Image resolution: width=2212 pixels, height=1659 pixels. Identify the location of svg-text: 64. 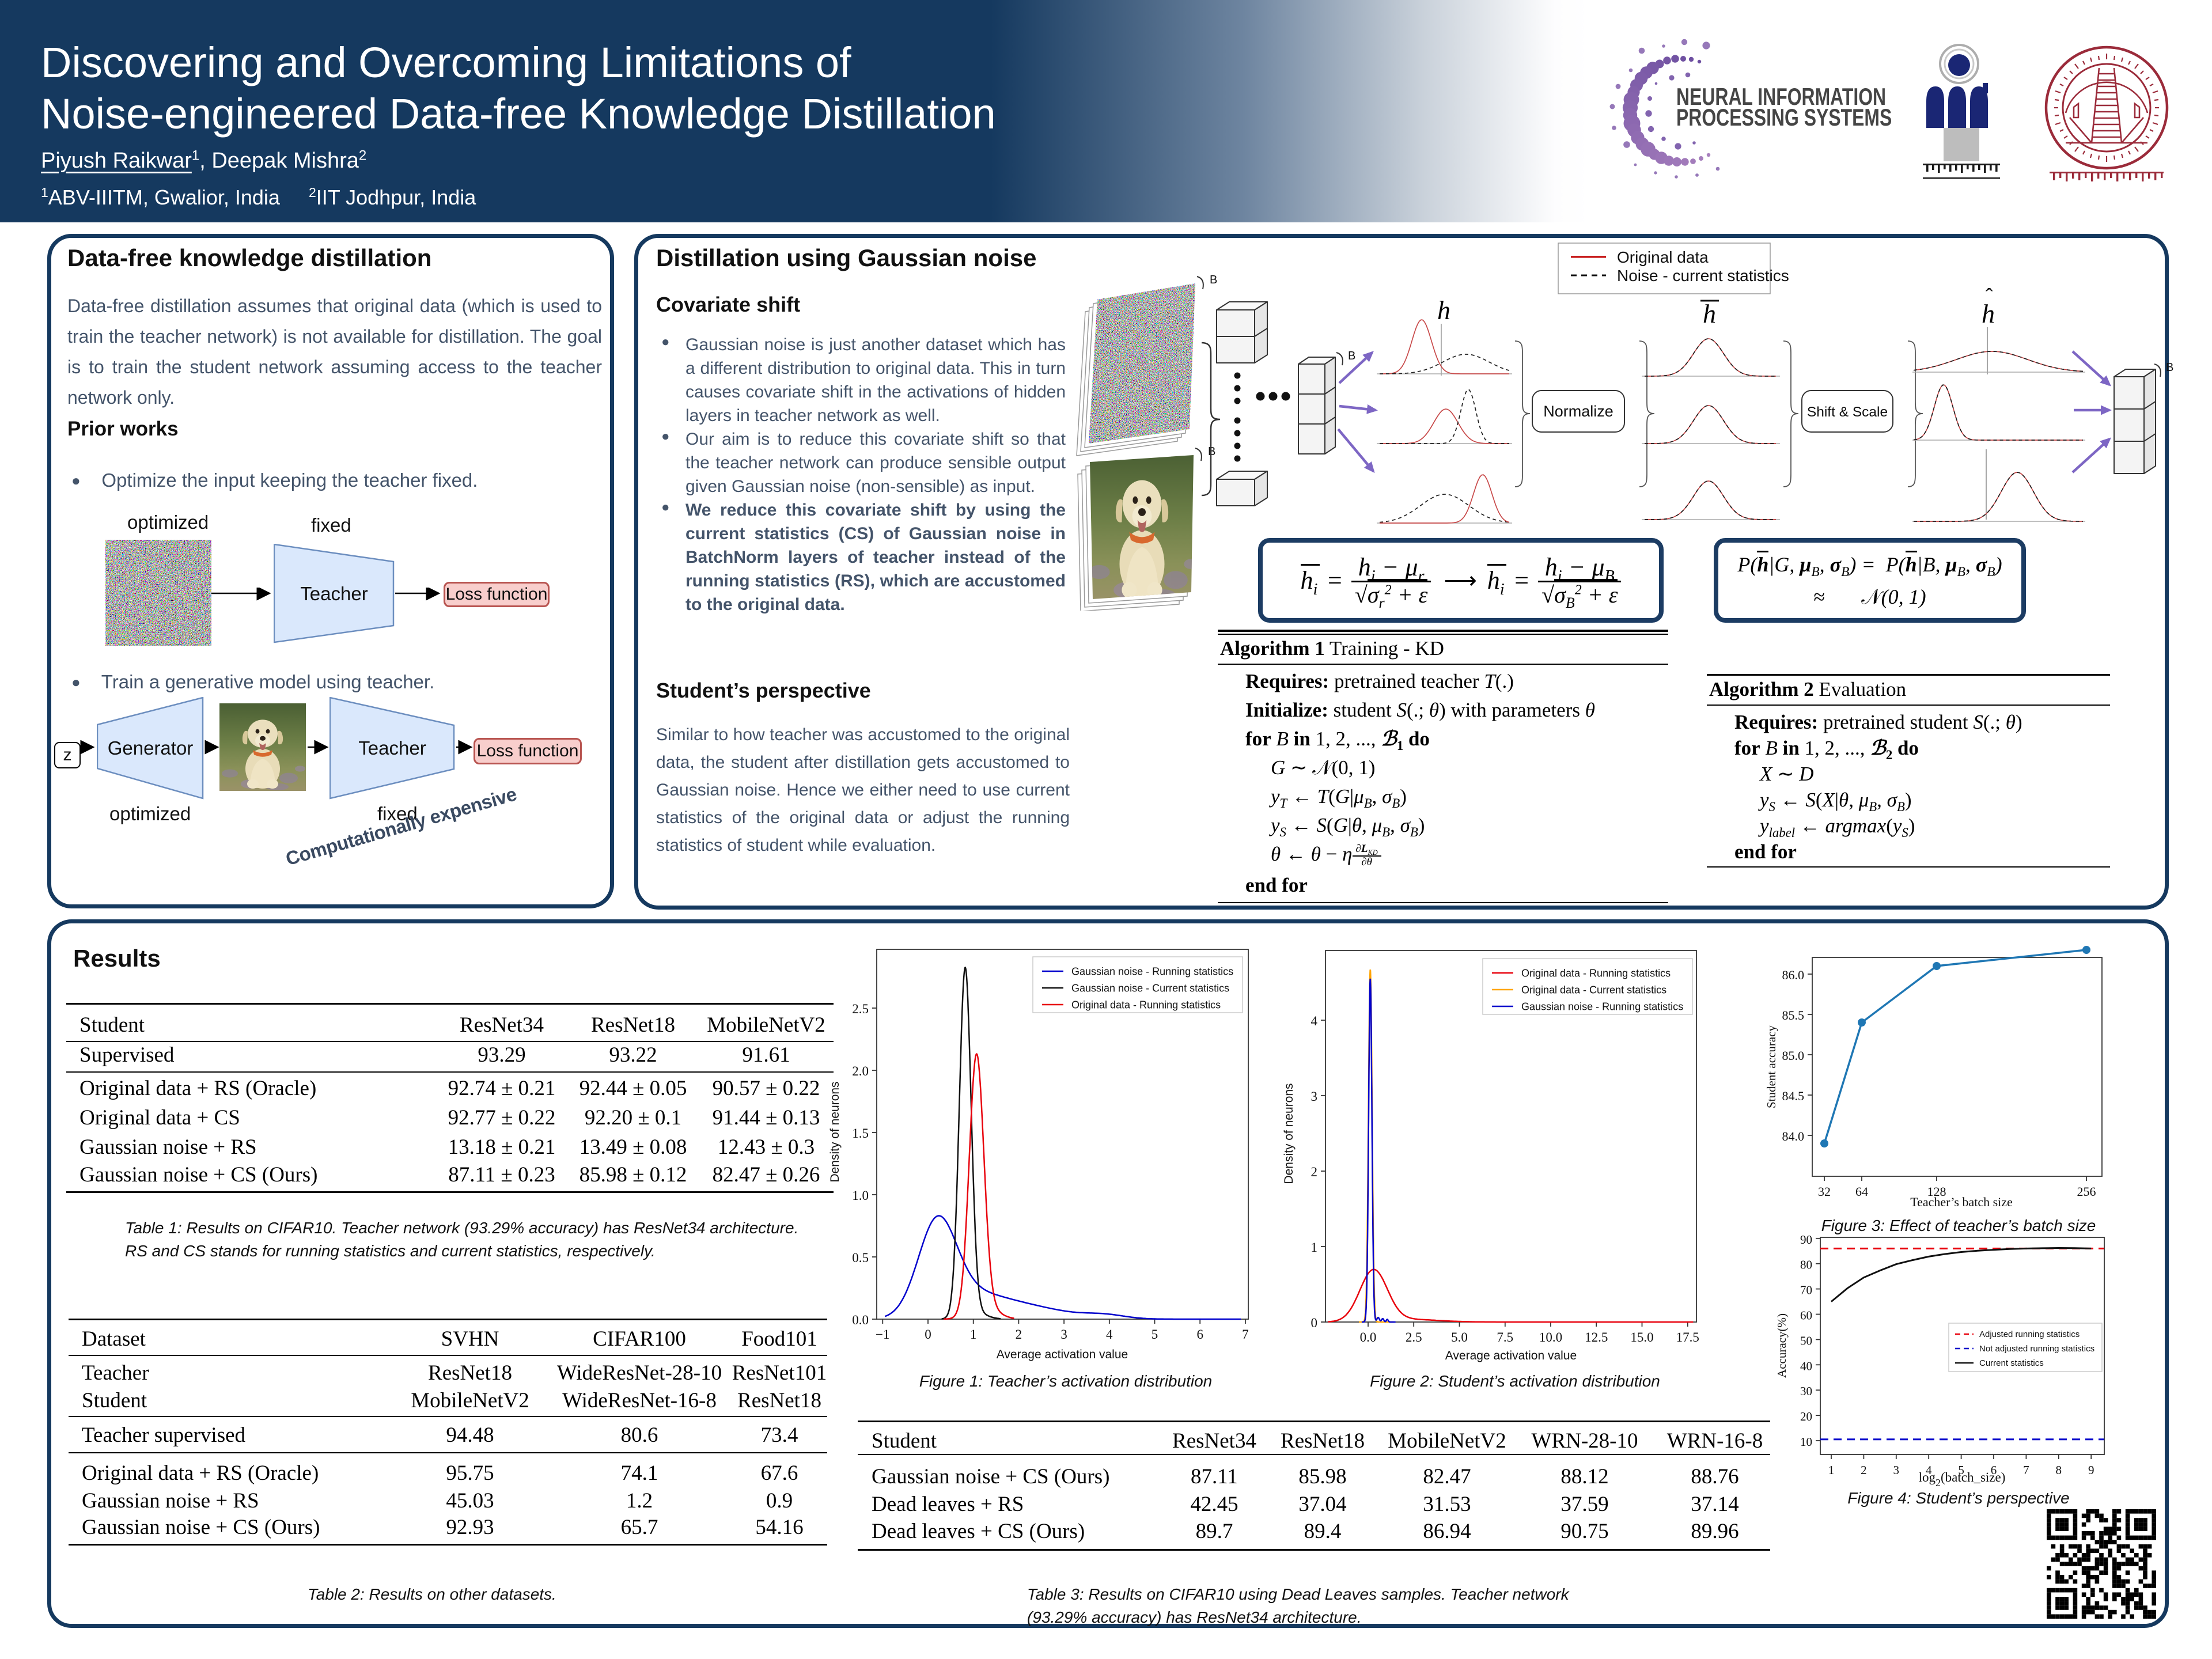
(1861, 1191).